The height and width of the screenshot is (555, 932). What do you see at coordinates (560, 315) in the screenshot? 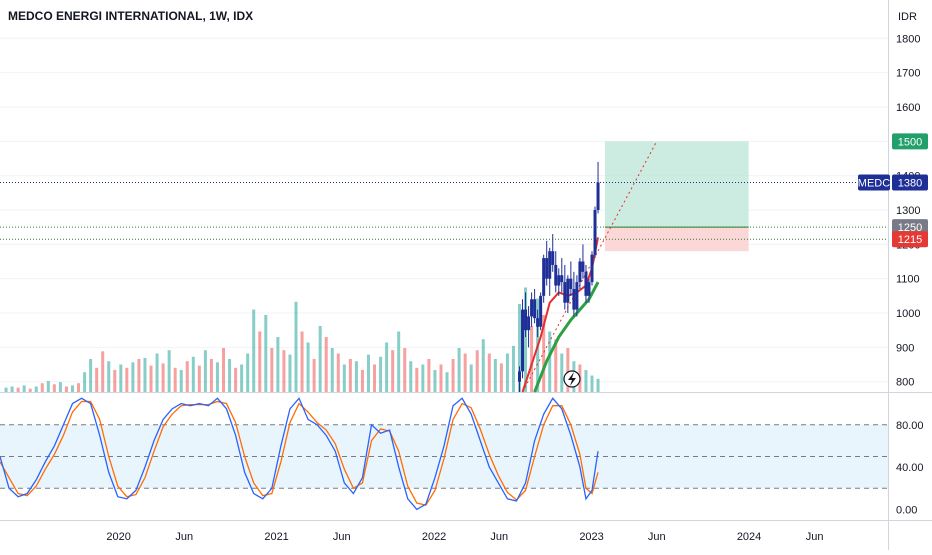
I see `ema-red-line` at bounding box center [560, 315].